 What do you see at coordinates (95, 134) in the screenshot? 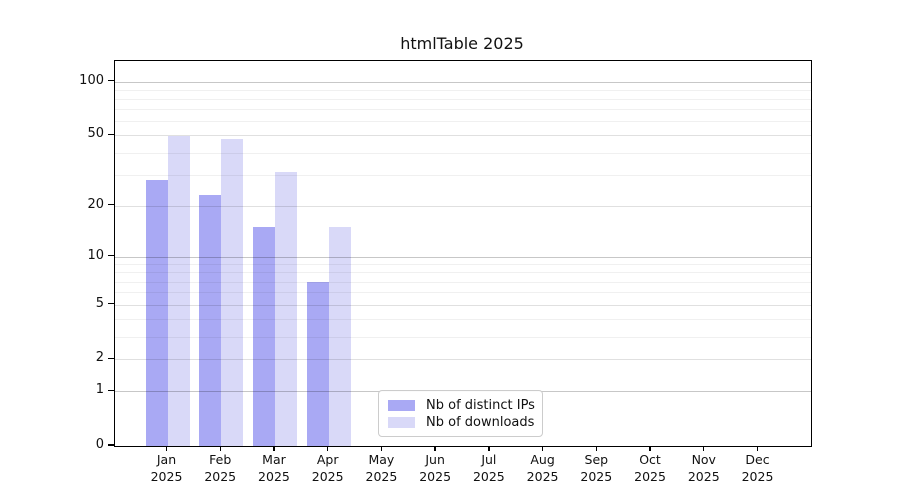
I see `y-tick-label-50: 50` at bounding box center [95, 134].